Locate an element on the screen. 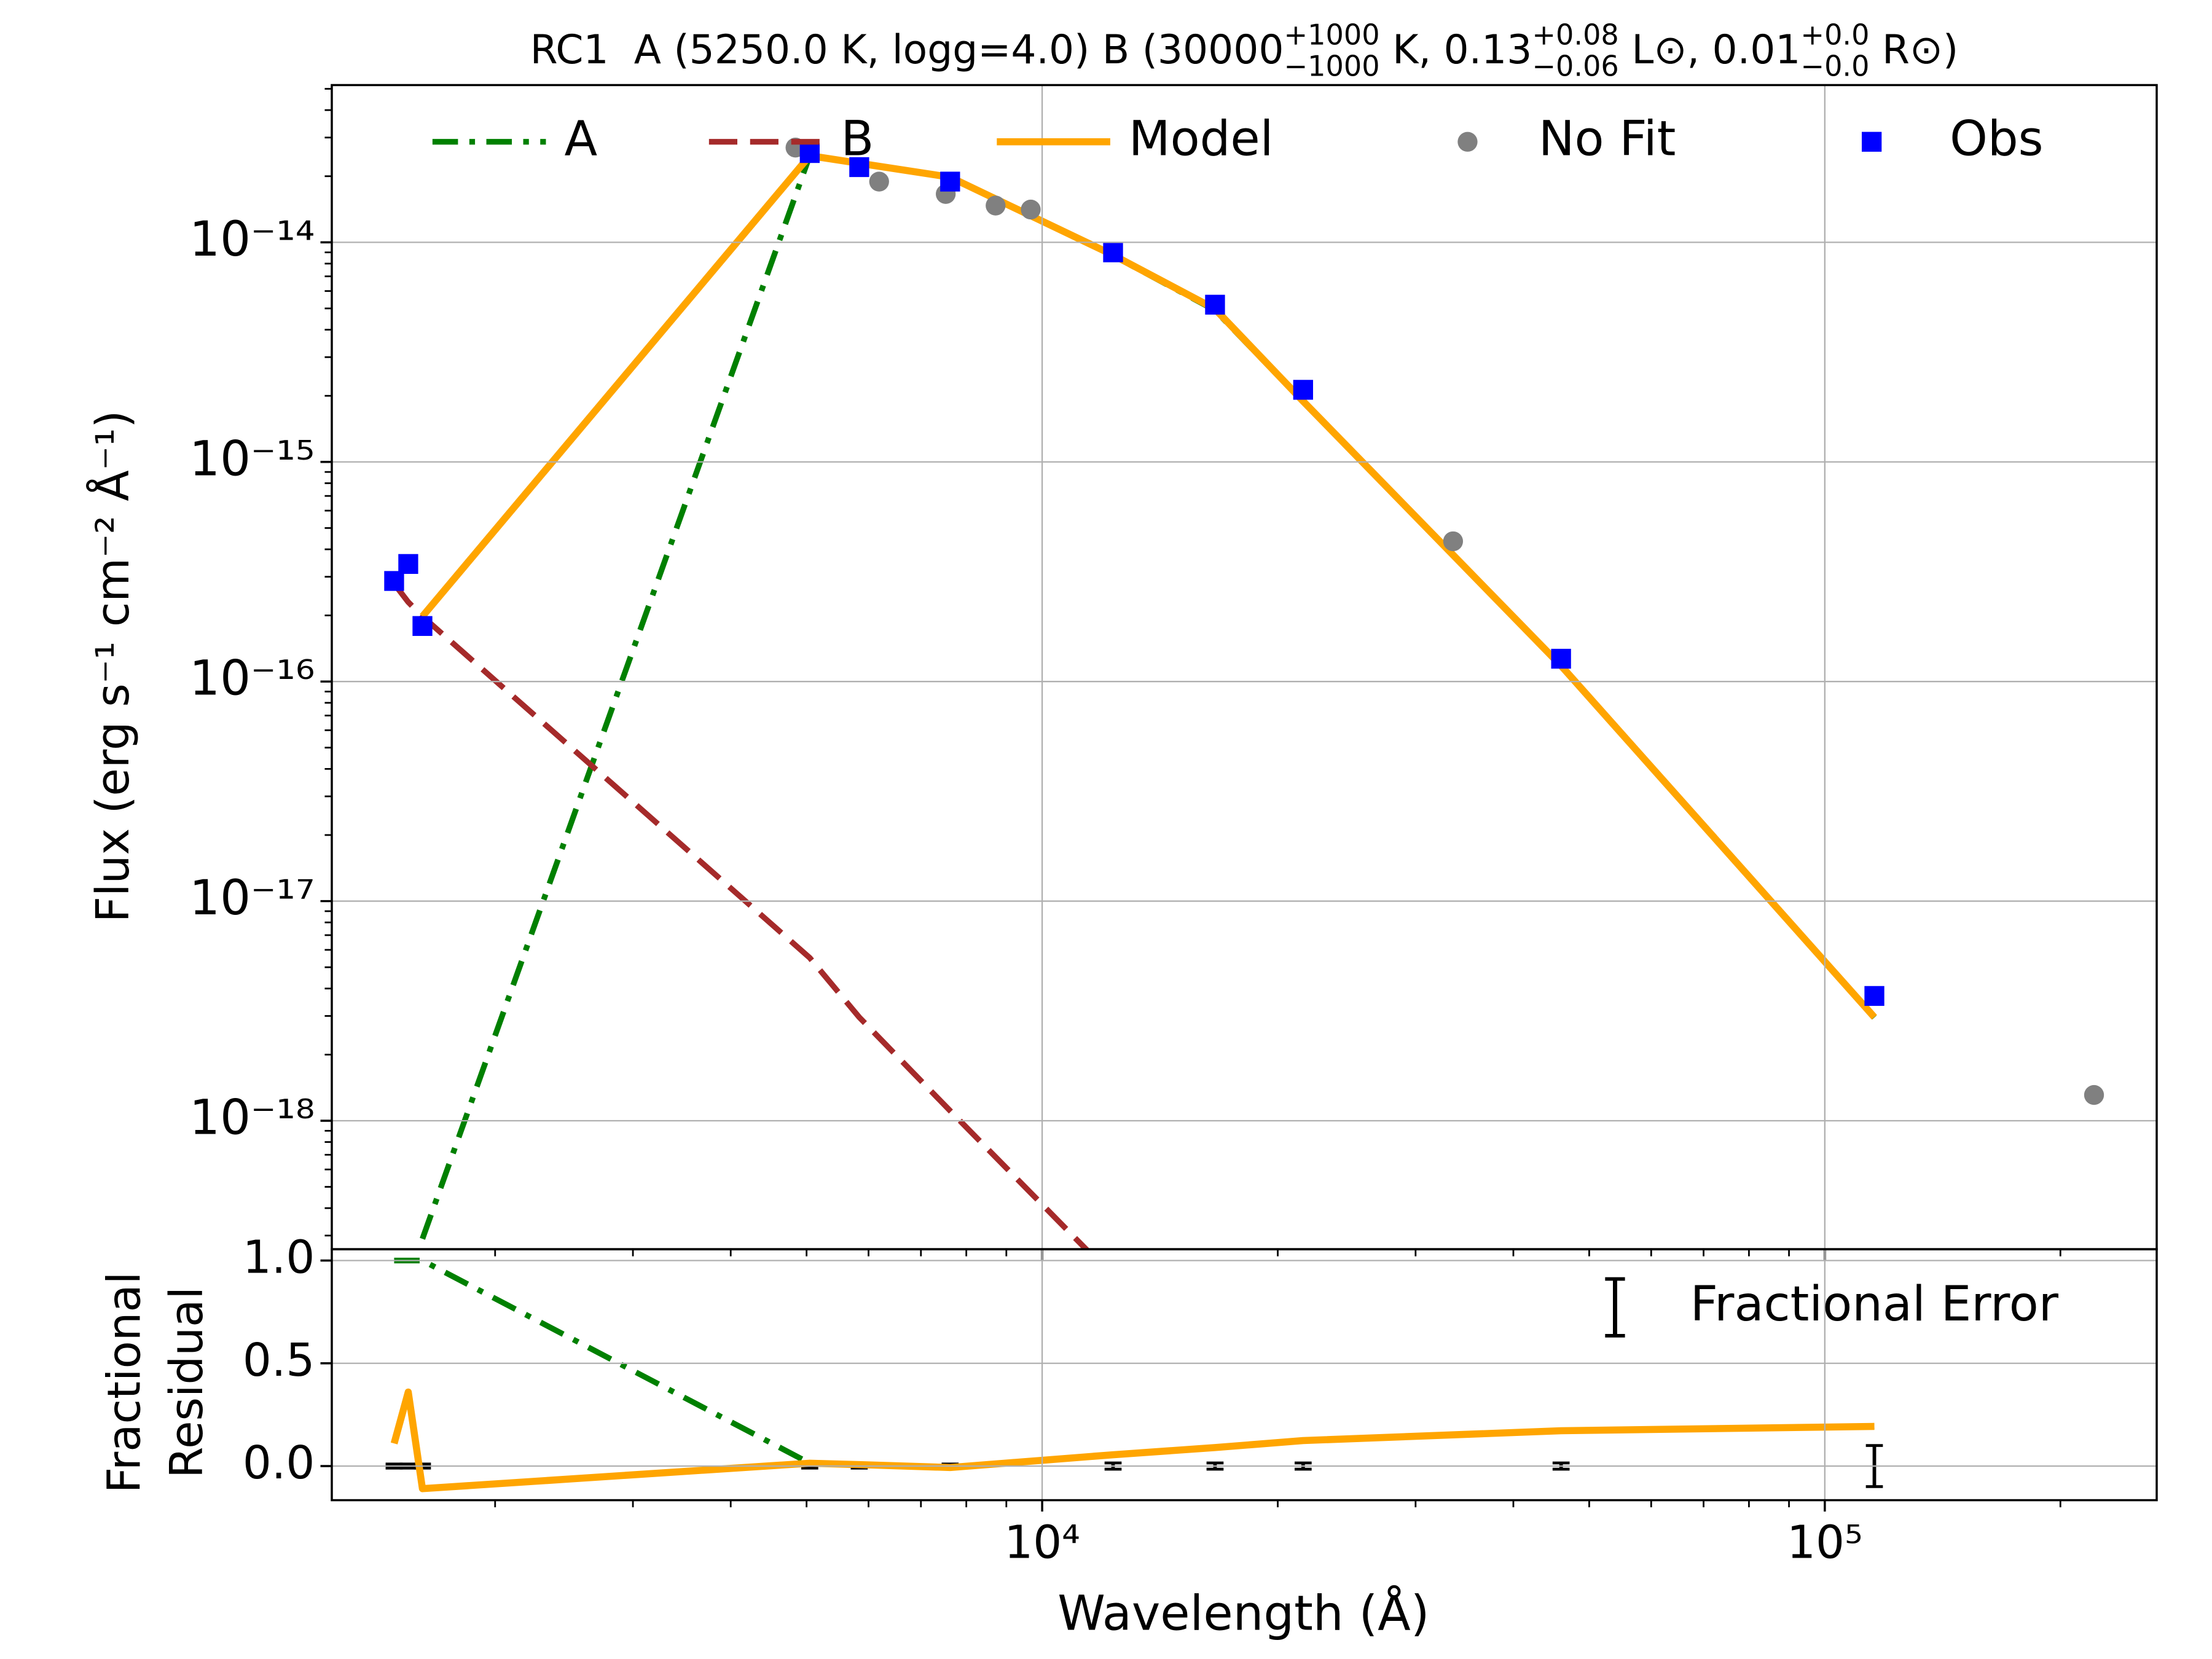 The height and width of the screenshot is (1659, 2212). legend-label: B is located at coordinates (857, 138).